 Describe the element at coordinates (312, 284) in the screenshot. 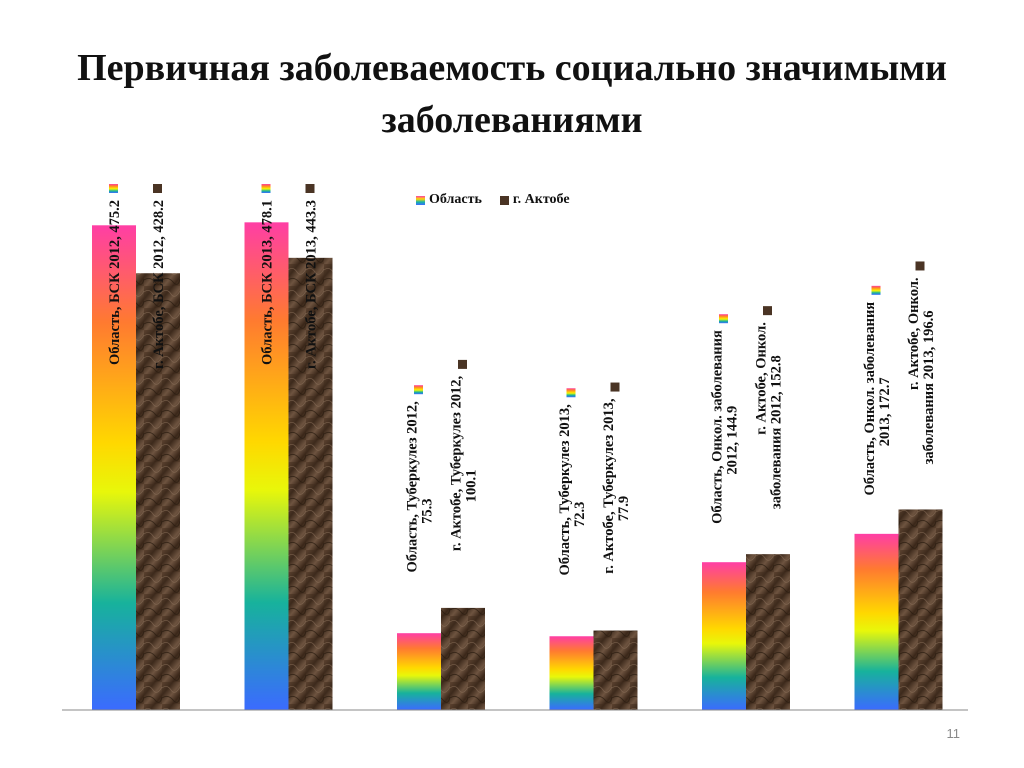

I see `data-label-city-1: г. Актобе, БСК 2013, 443.3` at that location.